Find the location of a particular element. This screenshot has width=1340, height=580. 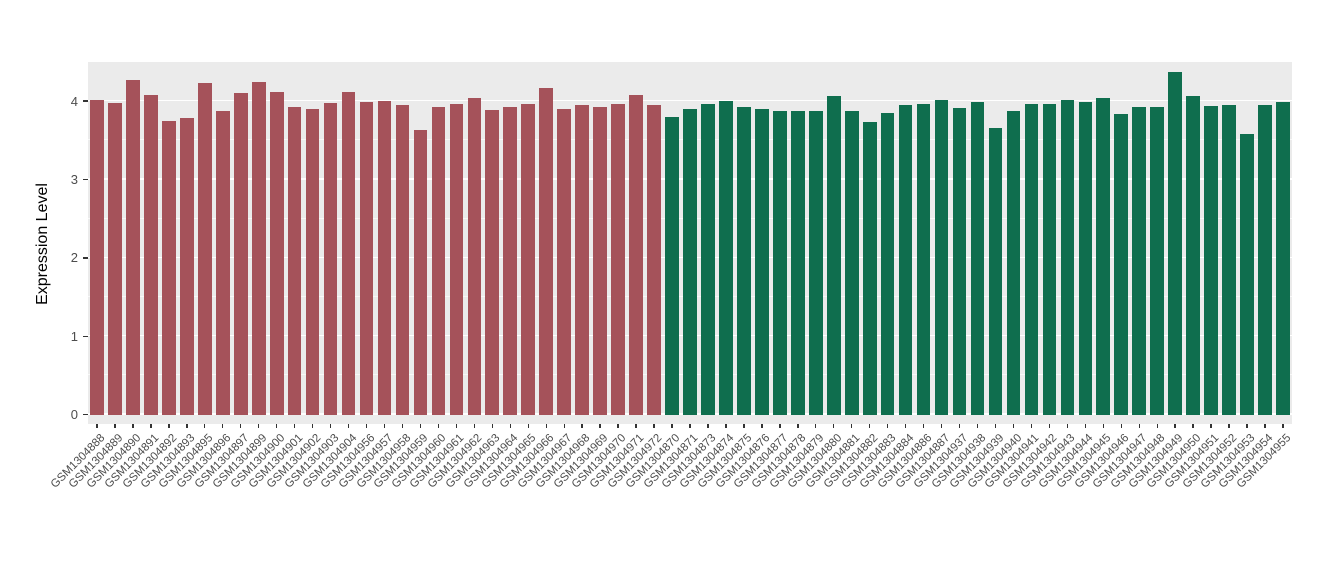

y-tick-label: 1 is located at coordinates (74, 336).